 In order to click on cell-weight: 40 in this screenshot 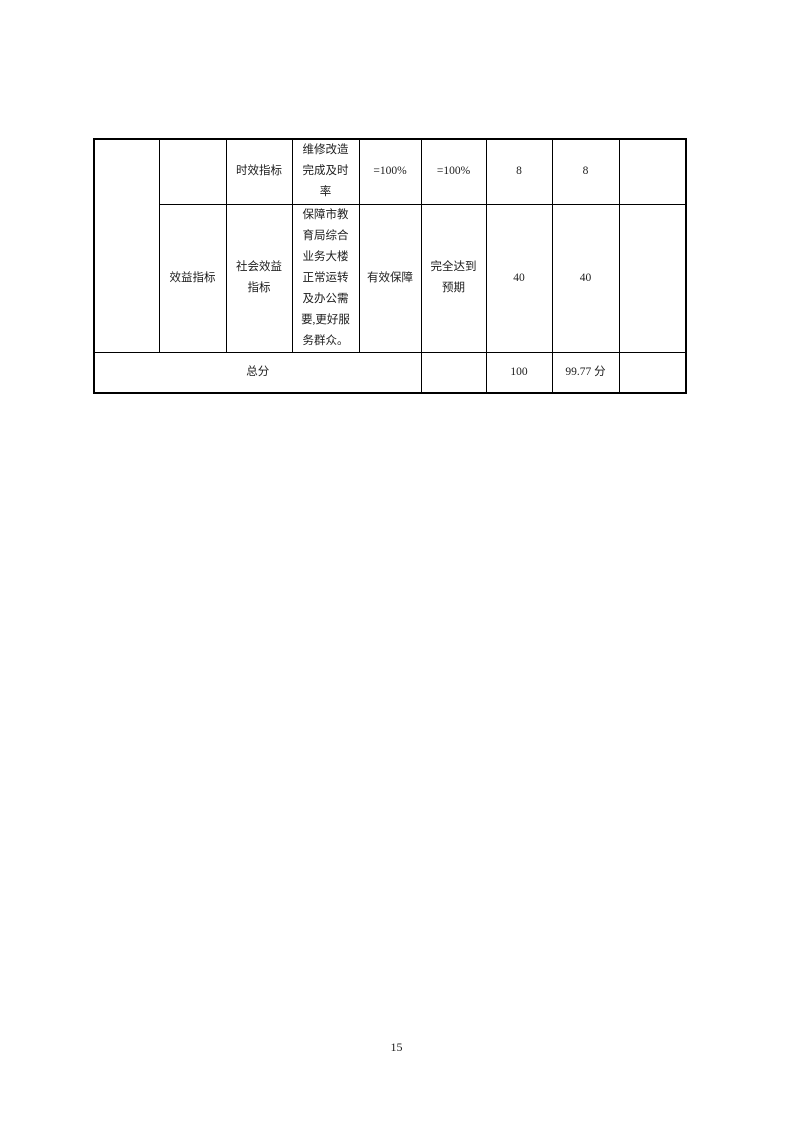, I will do `click(519, 278)`.